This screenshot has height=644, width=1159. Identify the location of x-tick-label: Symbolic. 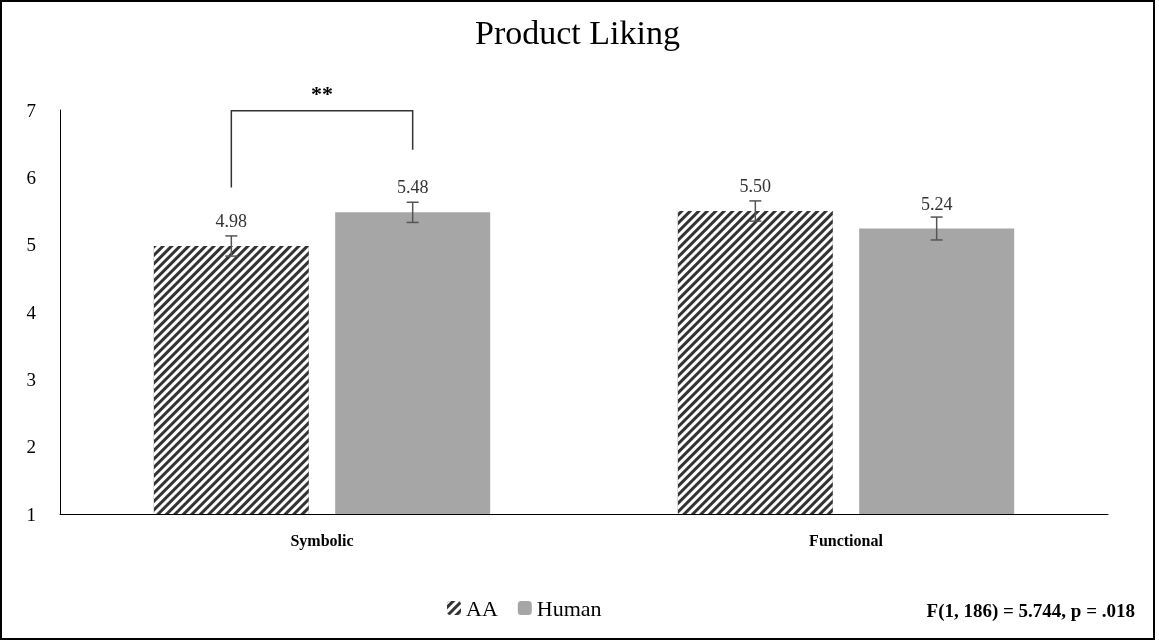
(322, 540).